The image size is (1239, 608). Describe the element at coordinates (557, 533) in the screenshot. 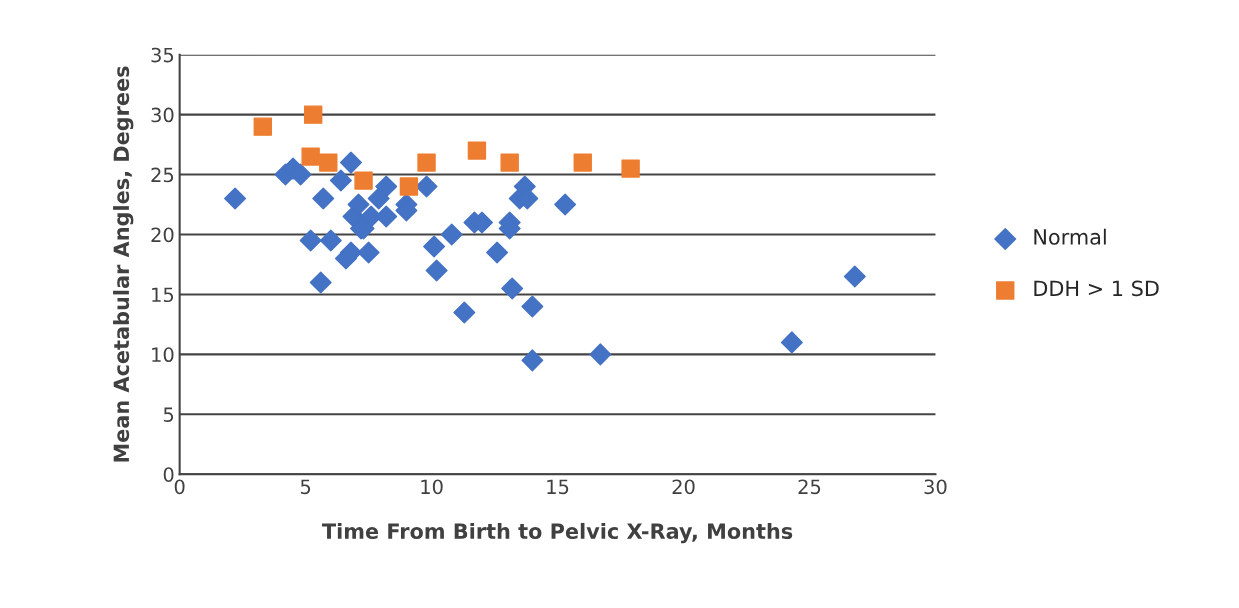

I see `x-axis-title: Time From Birth to Pelvic X-Ray, Months` at that location.